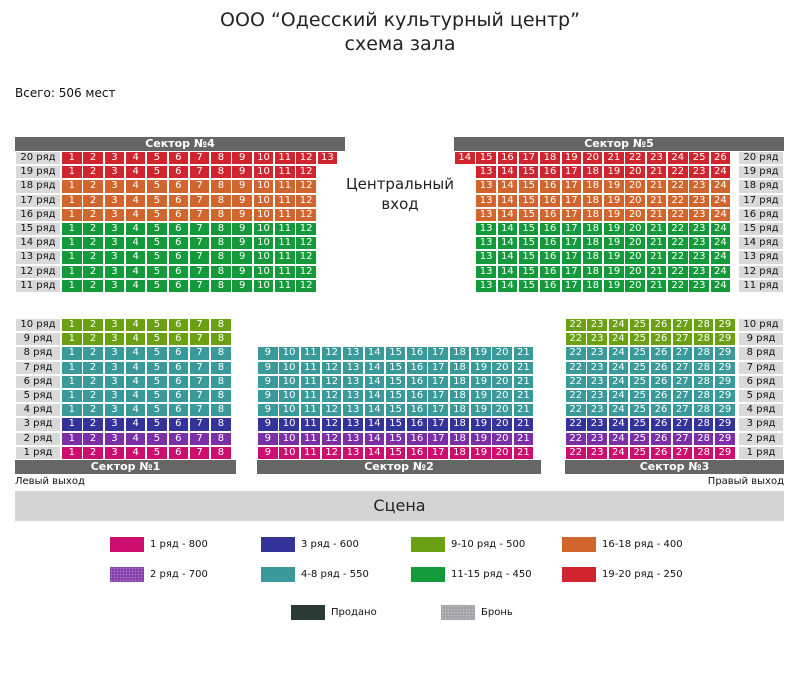  What do you see at coordinates (703, 410) in the screenshot?
I see `seat: 28` at bounding box center [703, 410].